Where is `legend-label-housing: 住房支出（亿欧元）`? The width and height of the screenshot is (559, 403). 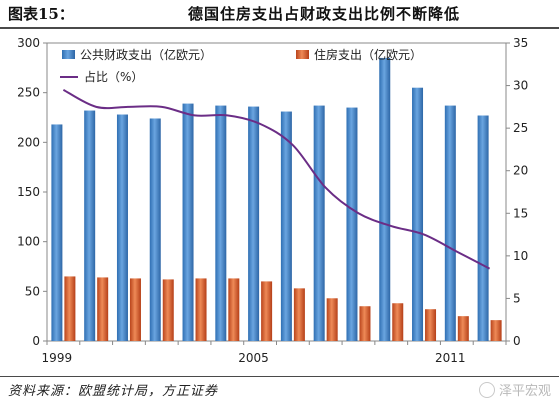
legend-label-housing: 住房支出（亿欧元） is located at coordinates (368, 54).